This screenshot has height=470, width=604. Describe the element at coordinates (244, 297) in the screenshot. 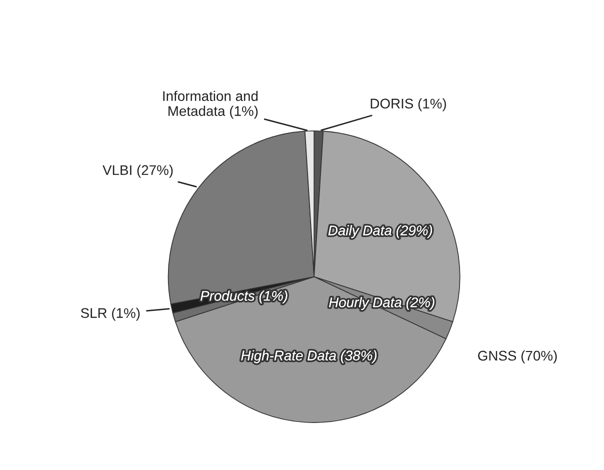

I see `slice-label: Products (1%)` at that location.